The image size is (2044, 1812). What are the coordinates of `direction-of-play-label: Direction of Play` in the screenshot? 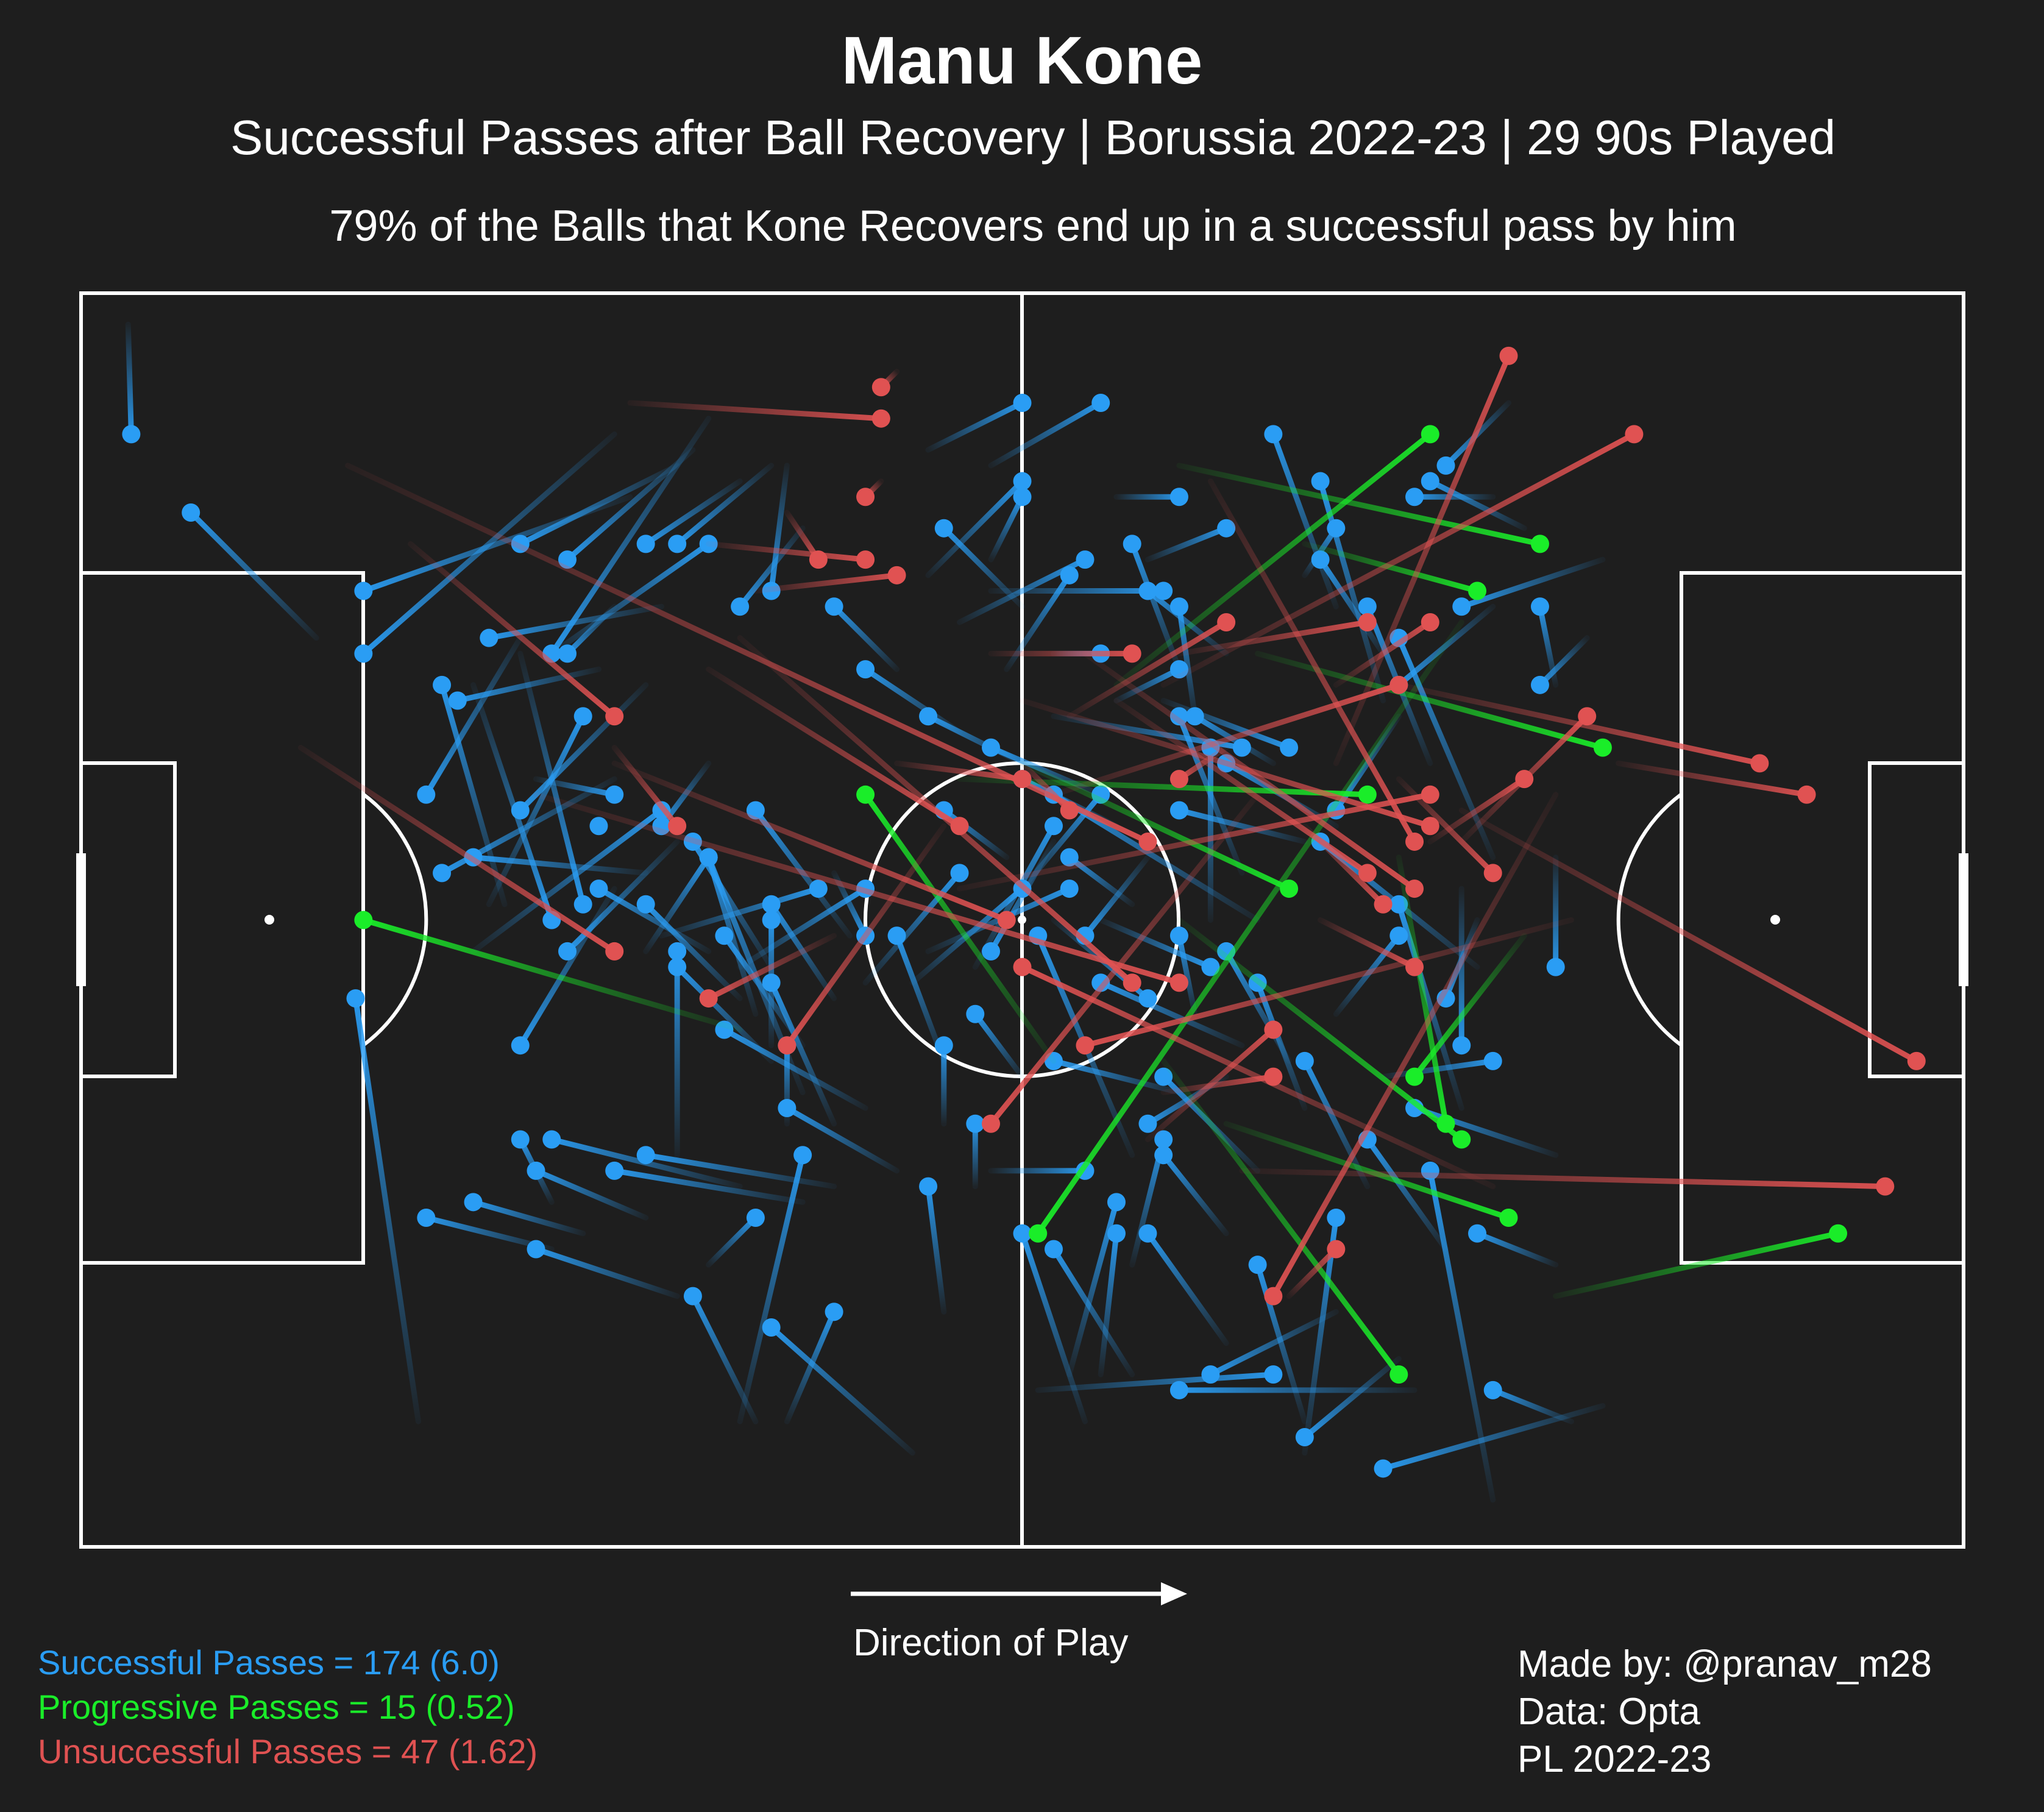 It's located at (991, 1643).